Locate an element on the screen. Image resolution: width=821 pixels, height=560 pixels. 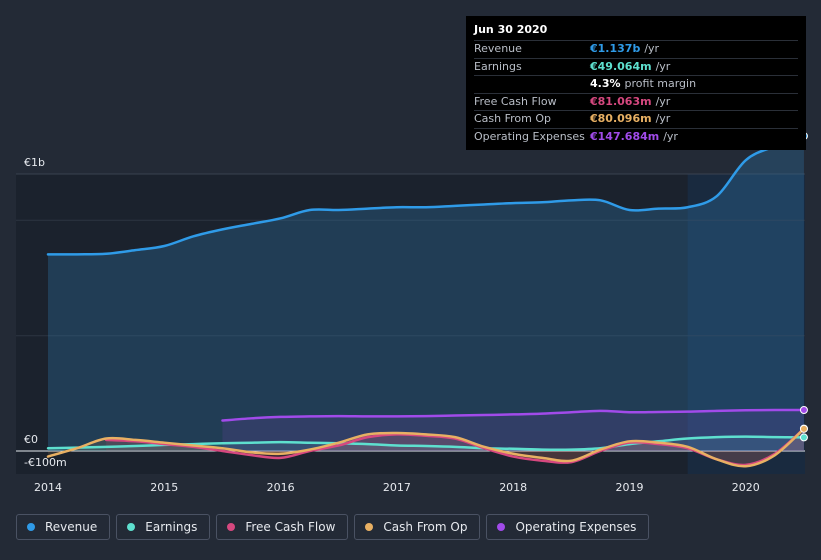
tooltip-row: Free Cash Flow €81.063m/yr is located at coordinates (636, 101).